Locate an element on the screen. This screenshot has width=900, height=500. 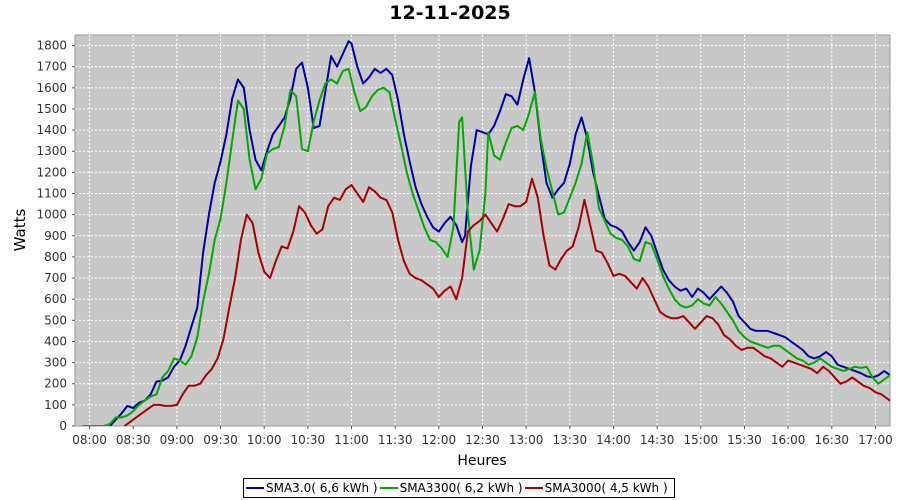
y-tick-label: 100 is located at coordinates (55, 405).